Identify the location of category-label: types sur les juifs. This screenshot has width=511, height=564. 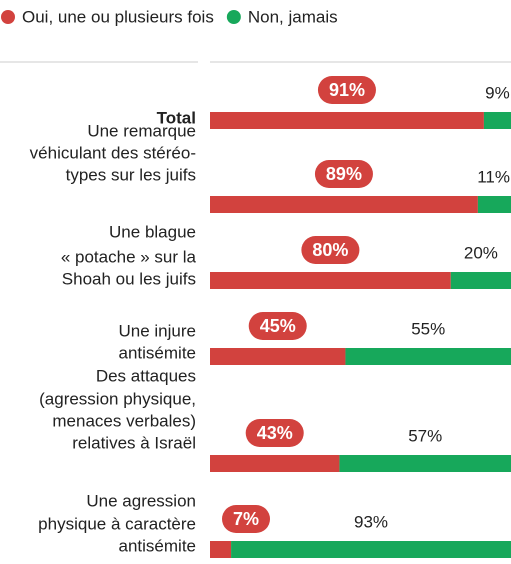
(131, 174).